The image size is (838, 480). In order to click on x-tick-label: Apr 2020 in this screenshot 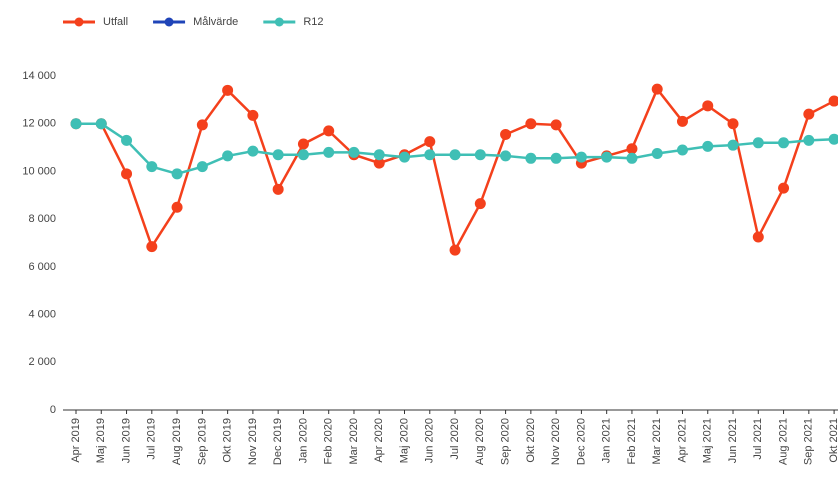, I will do `click(379, 440)`.